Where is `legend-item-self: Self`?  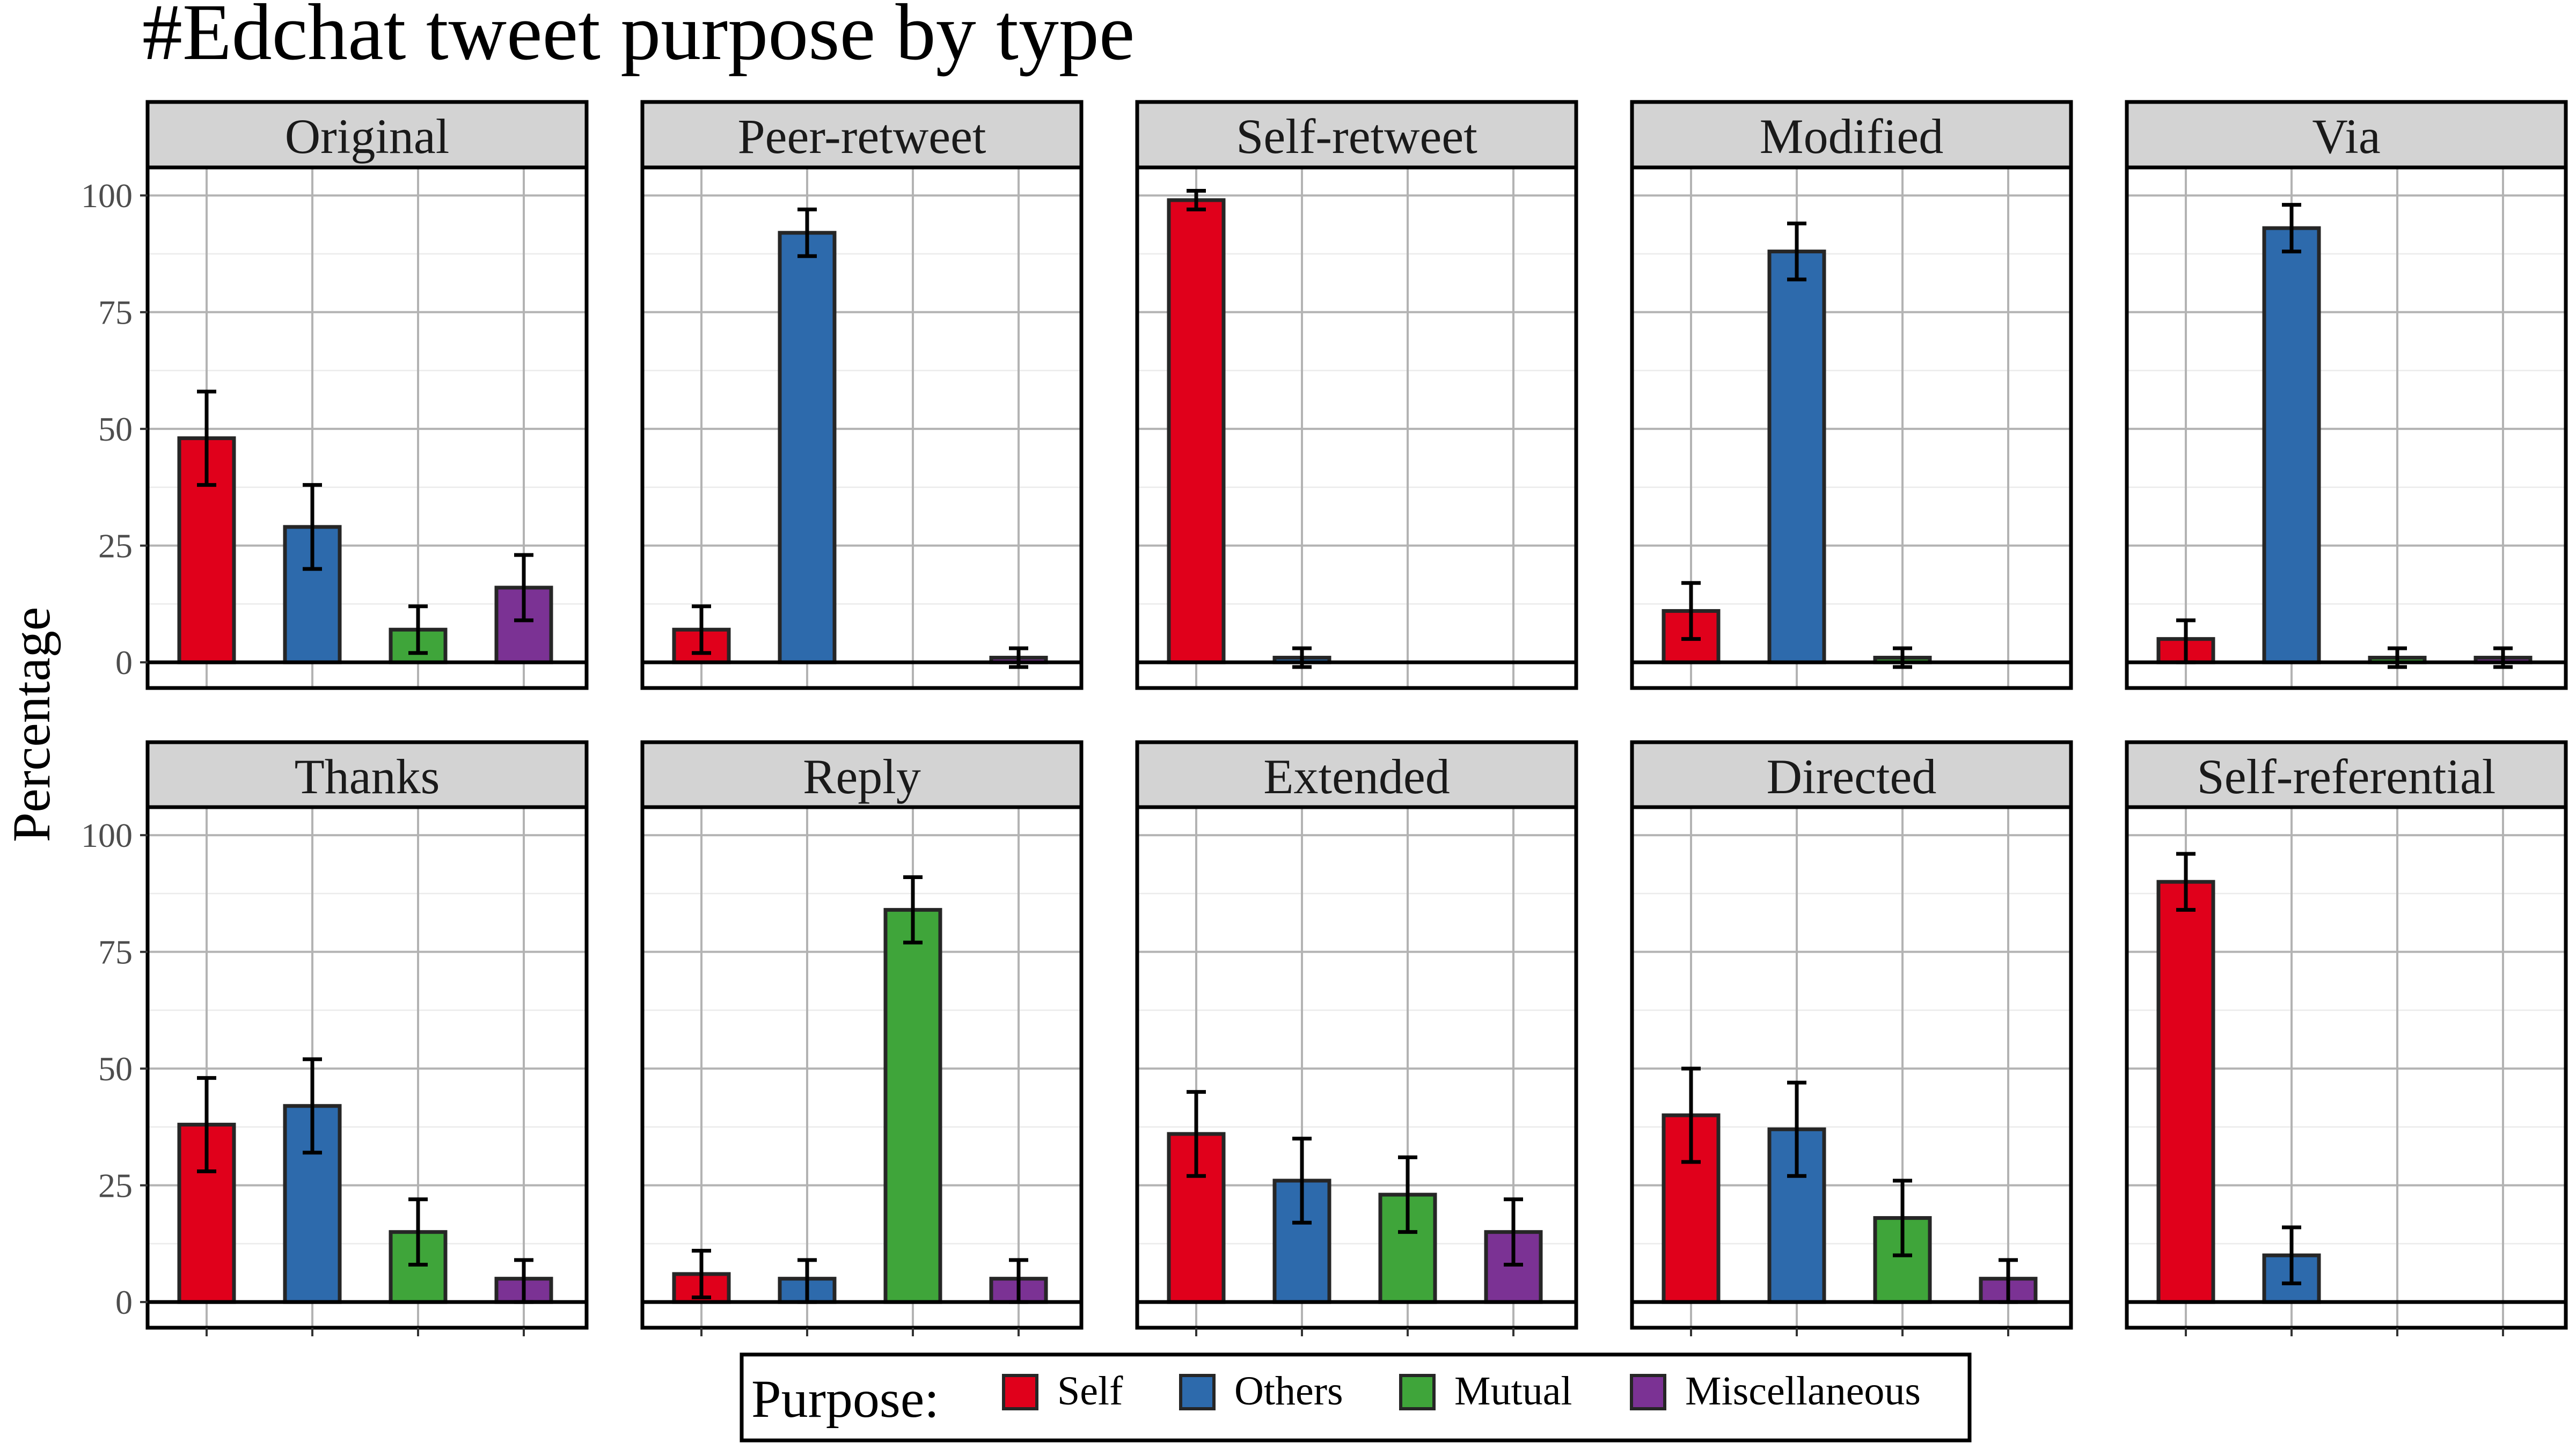 legend-item-self: Self is located at coordinates (1062, 1391).